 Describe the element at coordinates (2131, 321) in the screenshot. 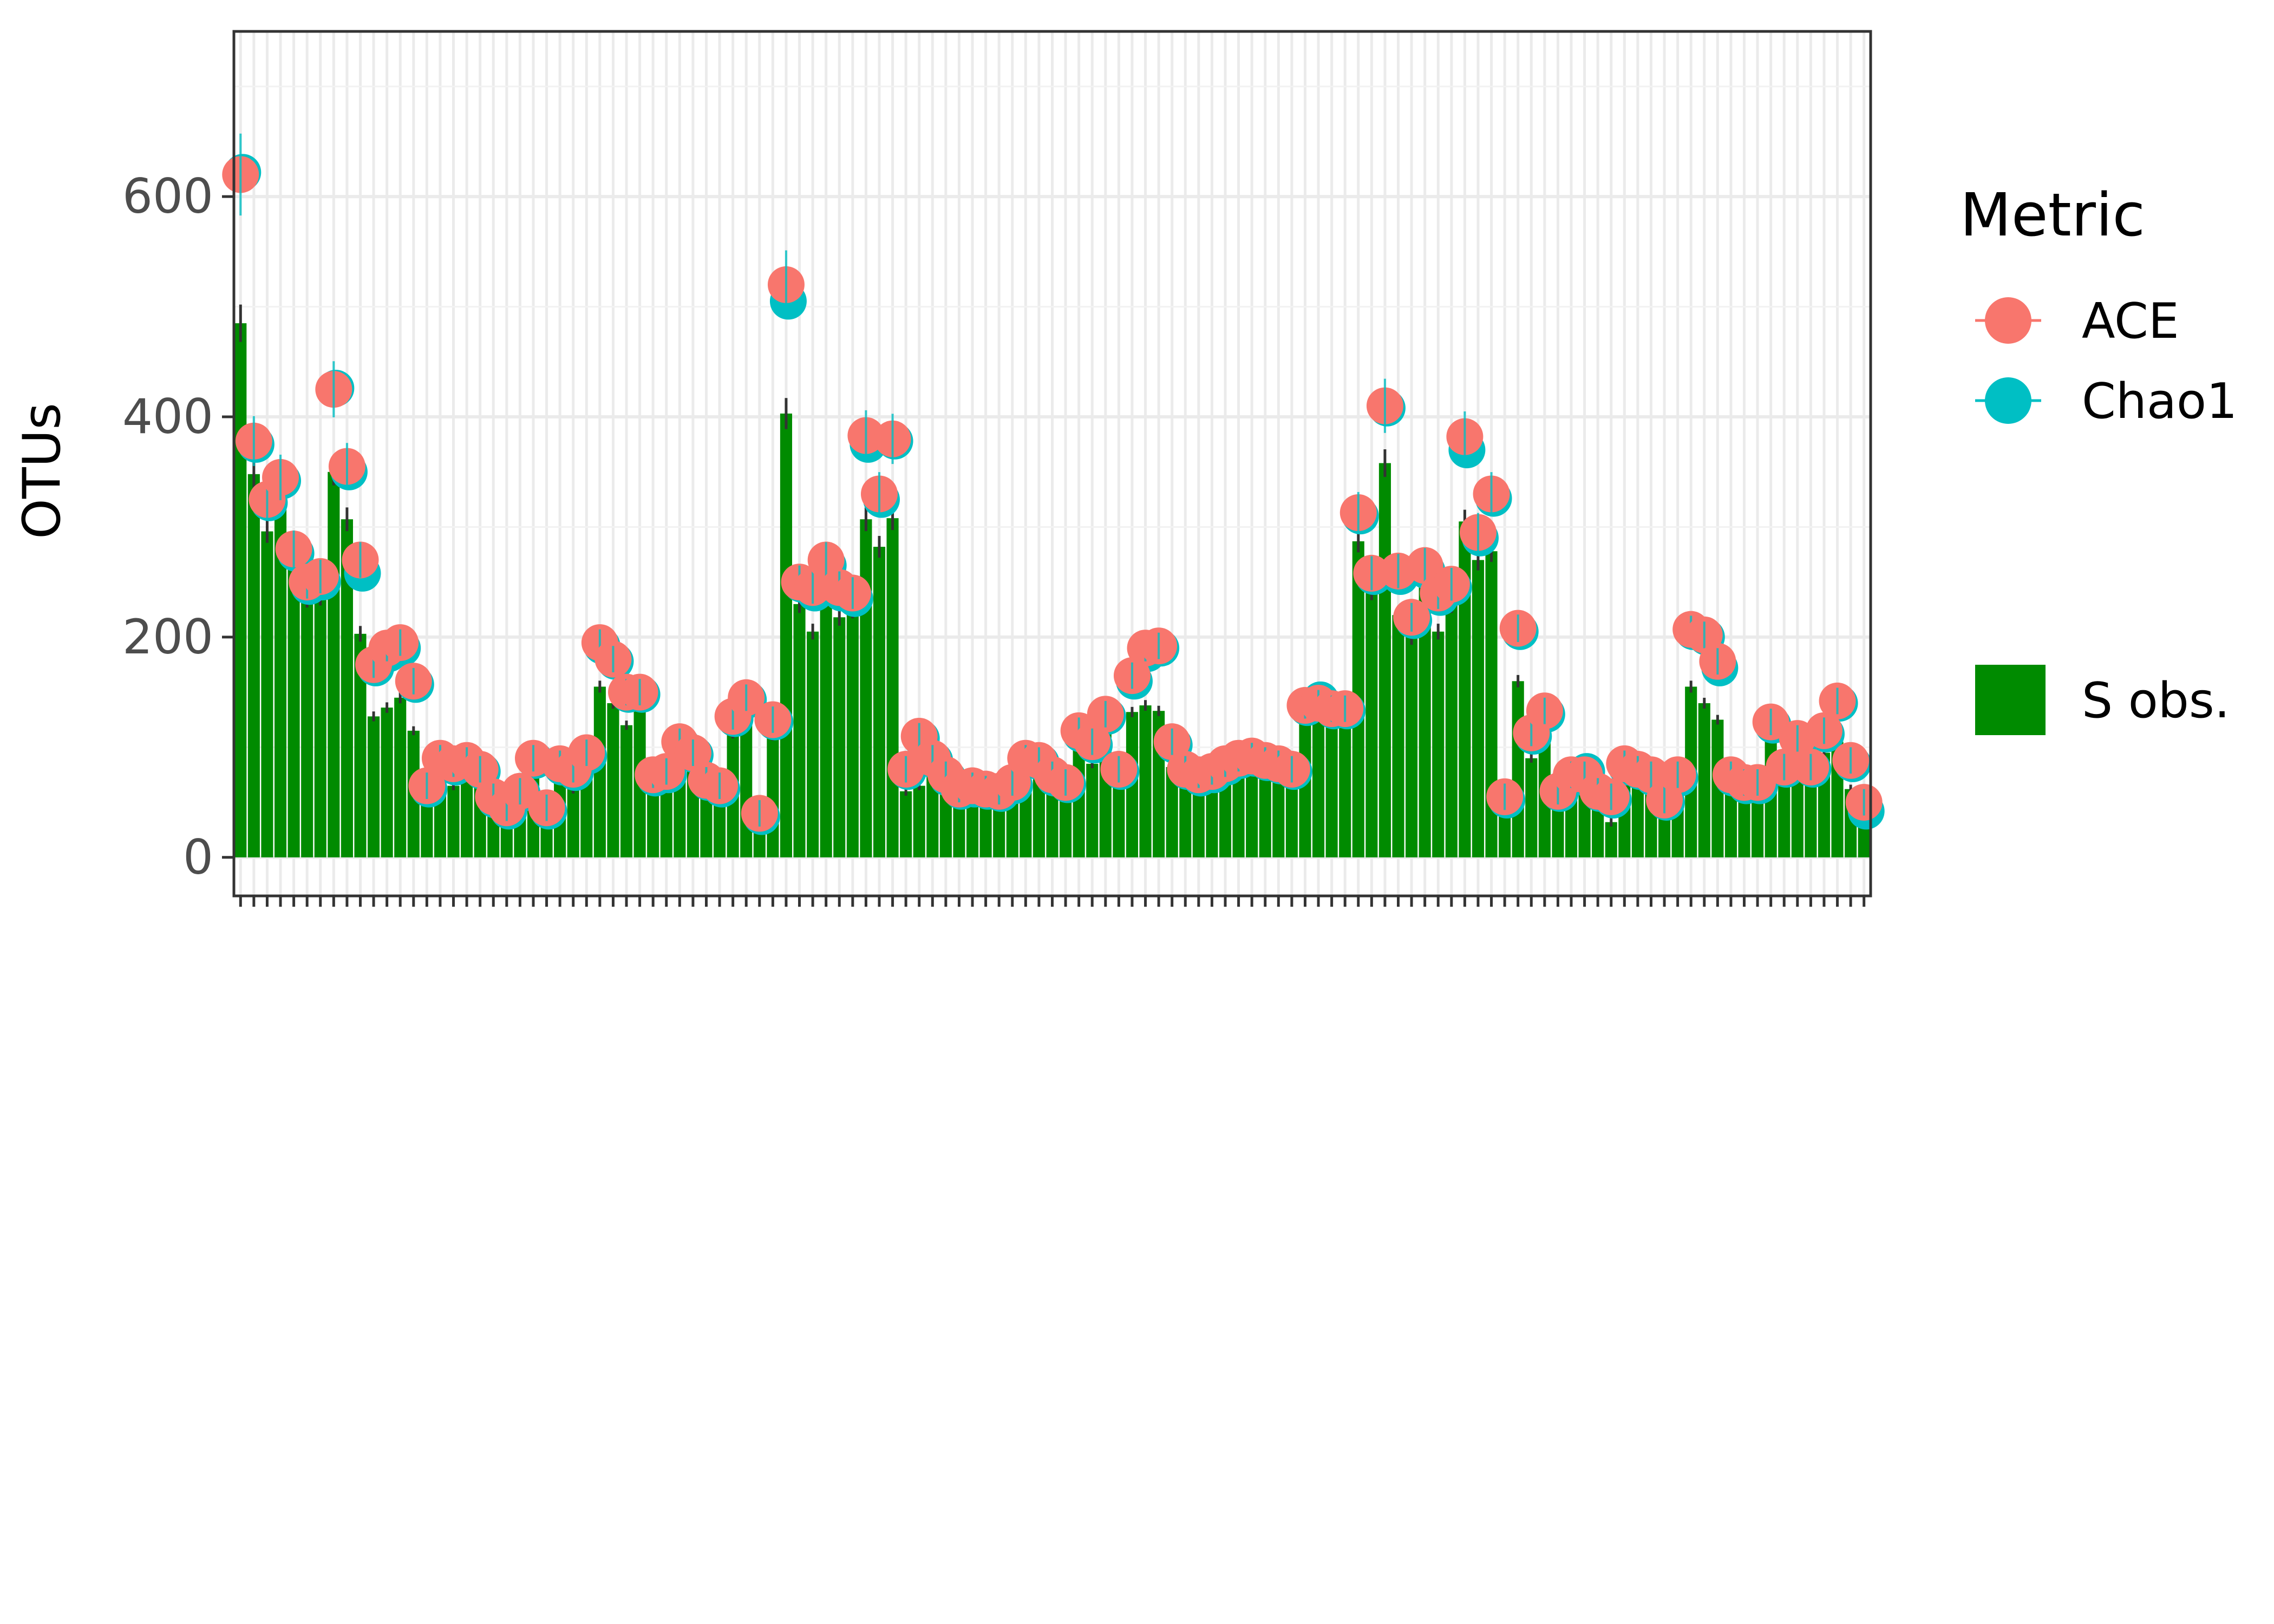

I see `legend-label: ACE` at that location.